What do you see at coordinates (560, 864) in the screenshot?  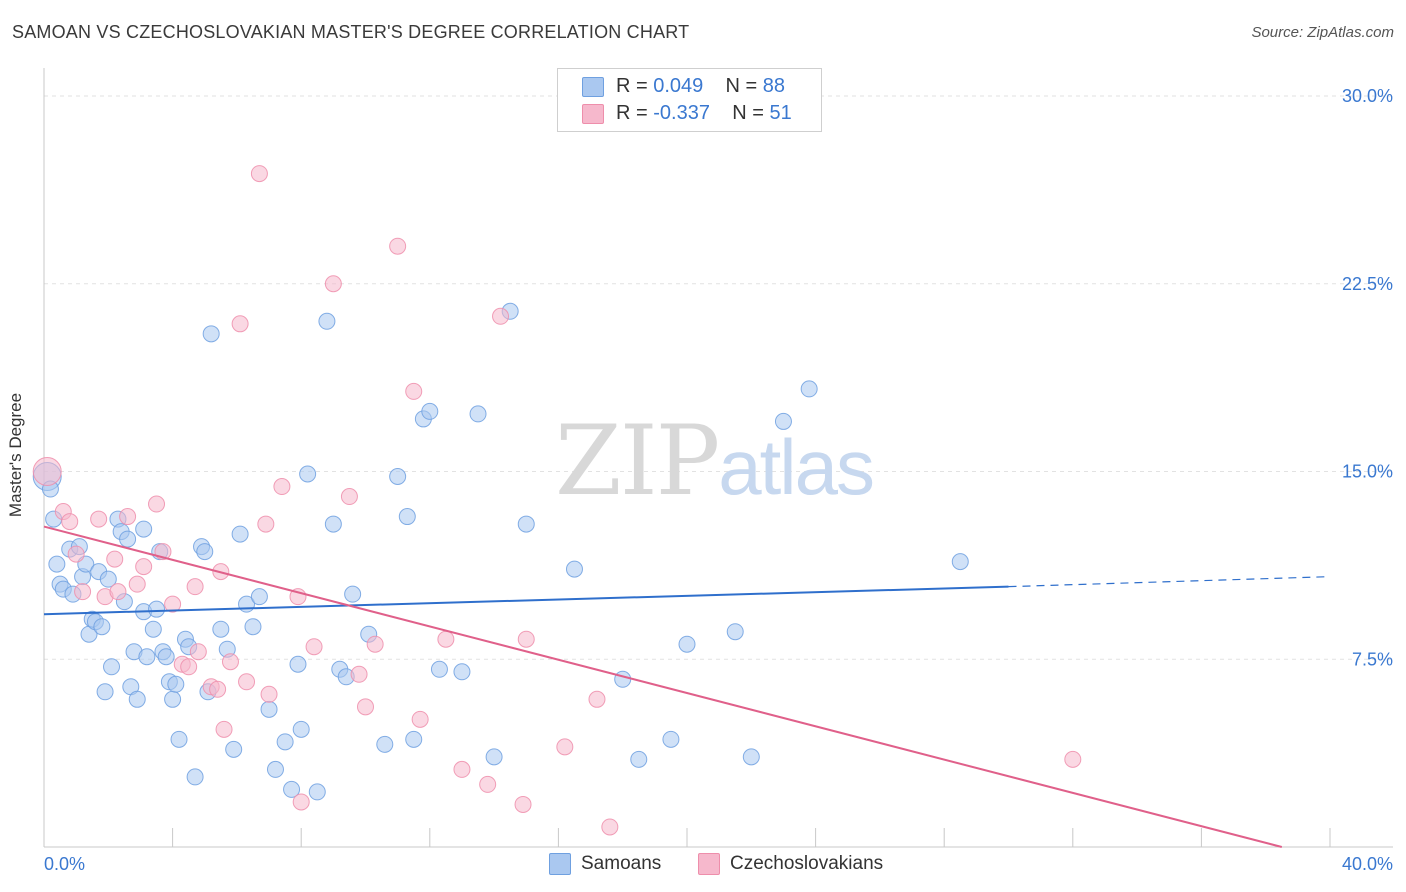 I see `bottom-legend-swatch-samoans` at bounding box center [560, 864].